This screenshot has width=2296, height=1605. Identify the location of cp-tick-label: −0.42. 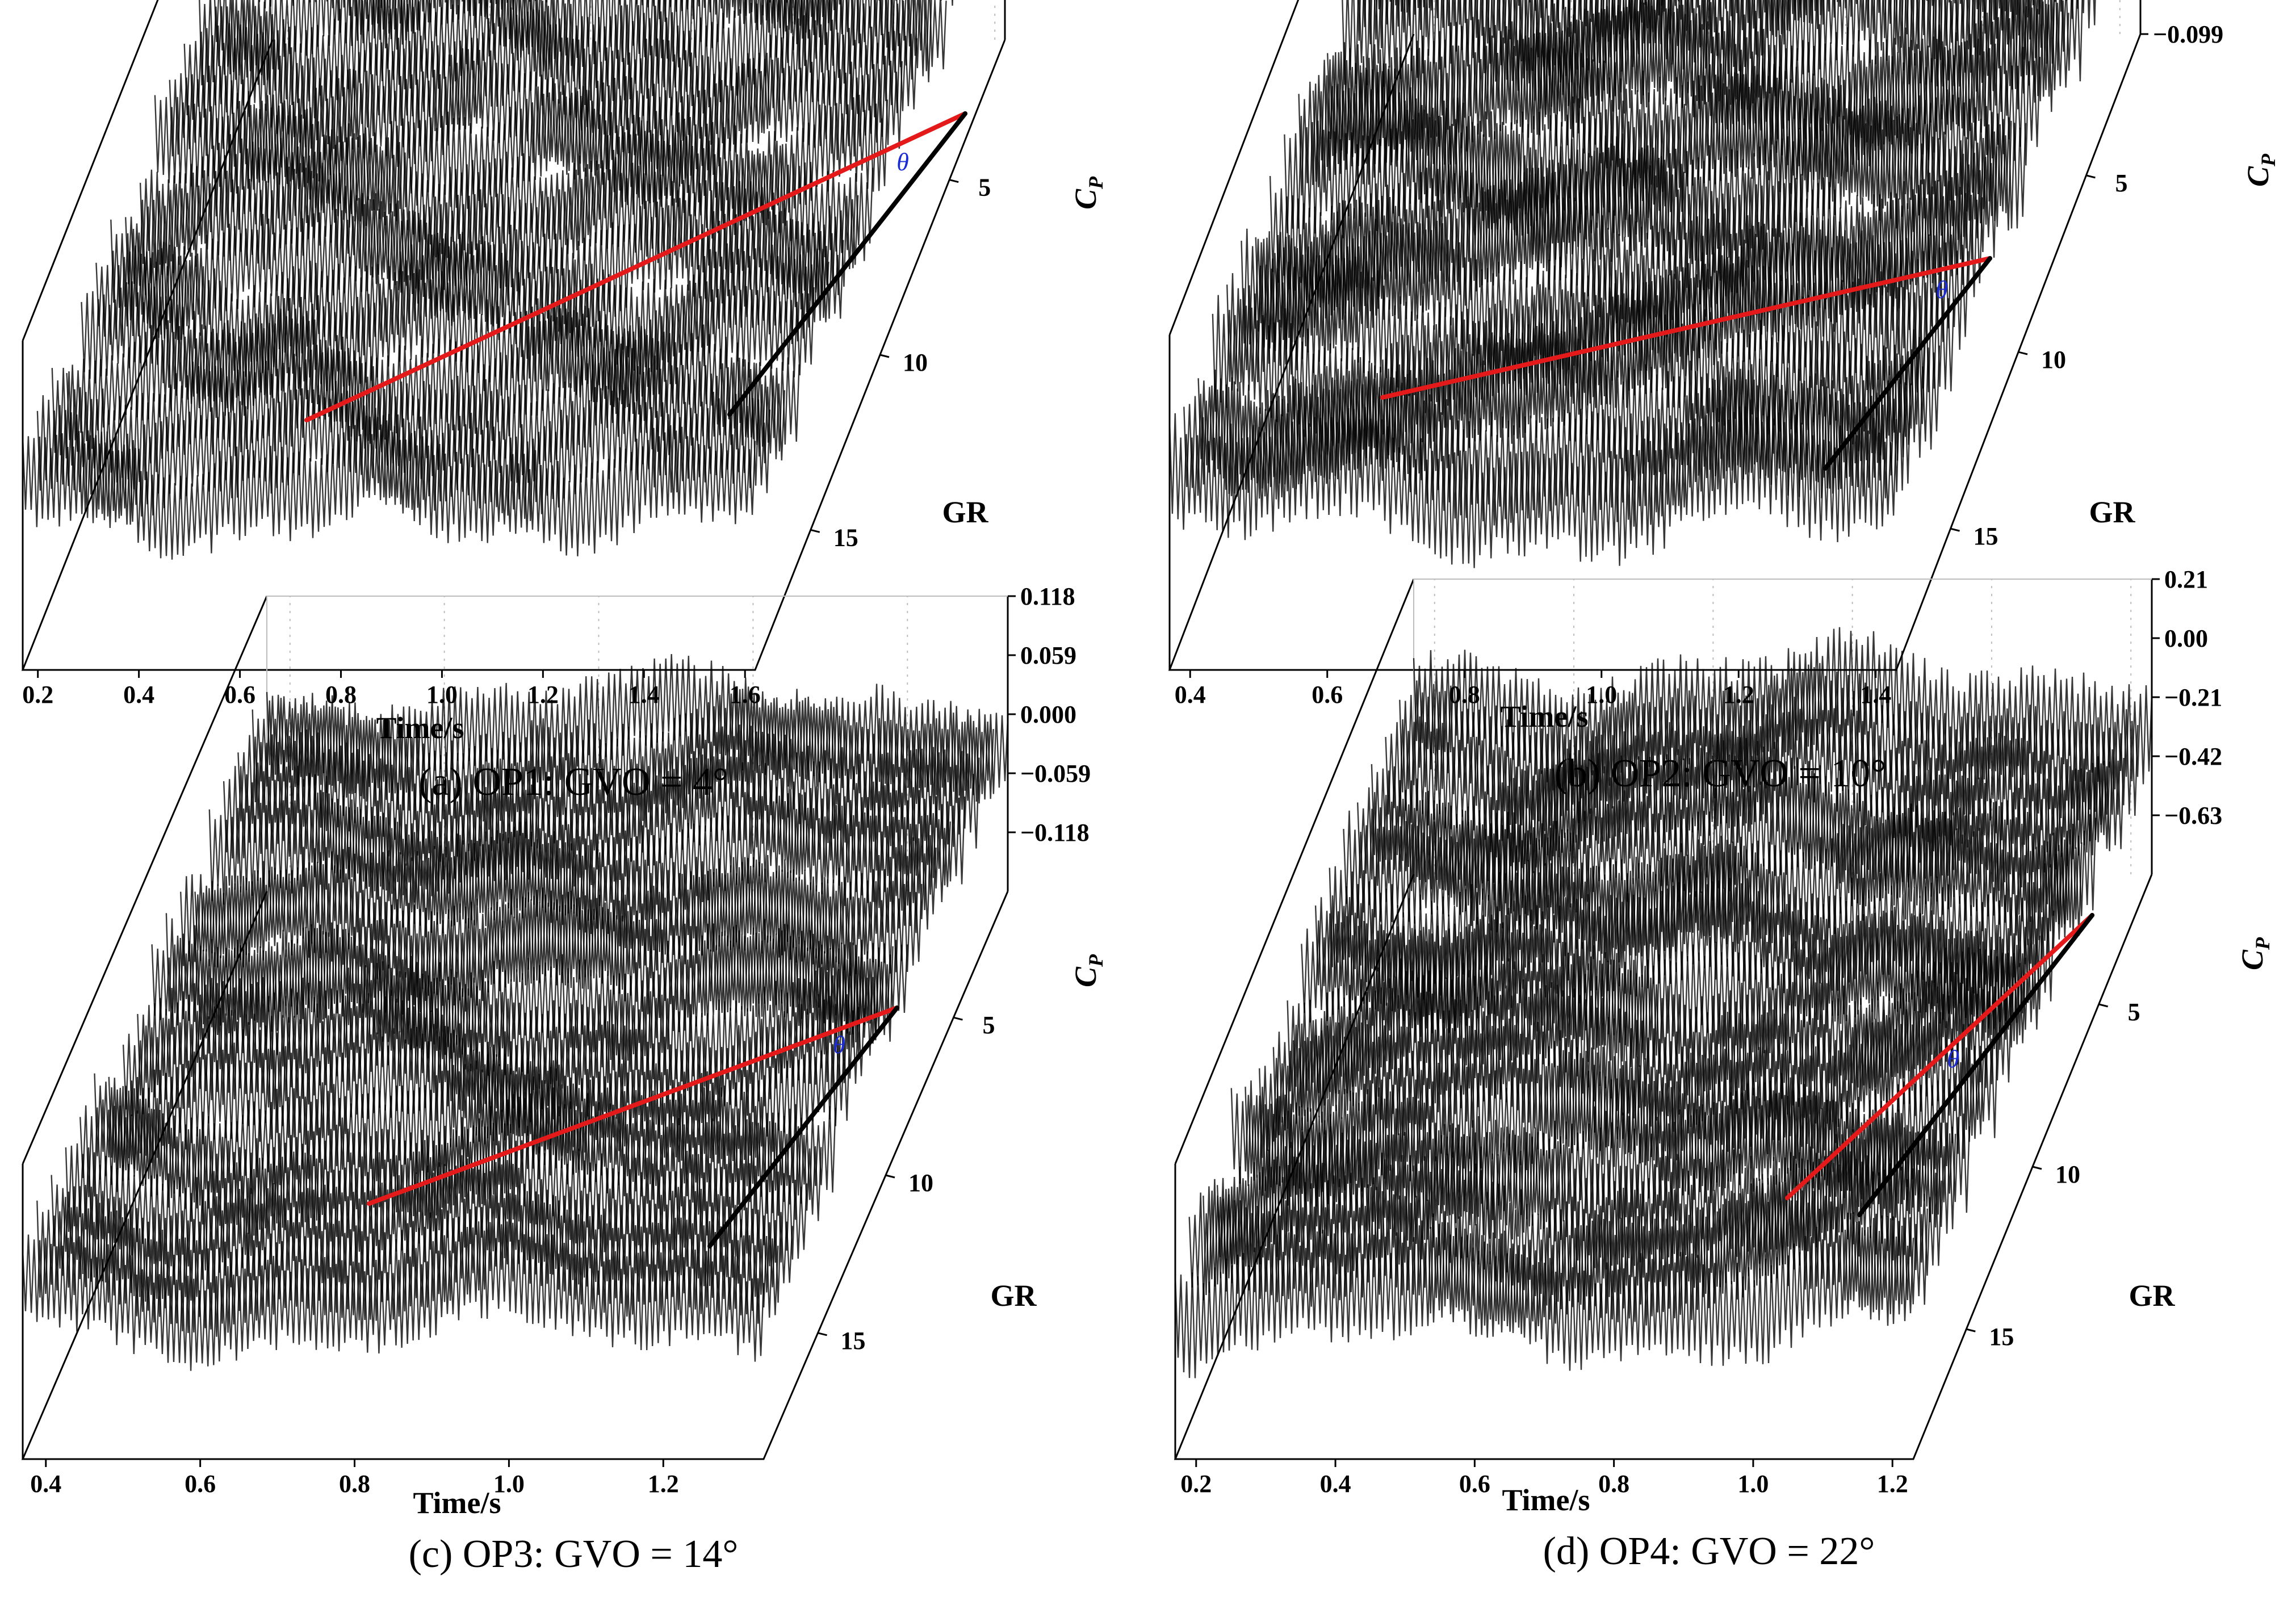
(2193, 756).